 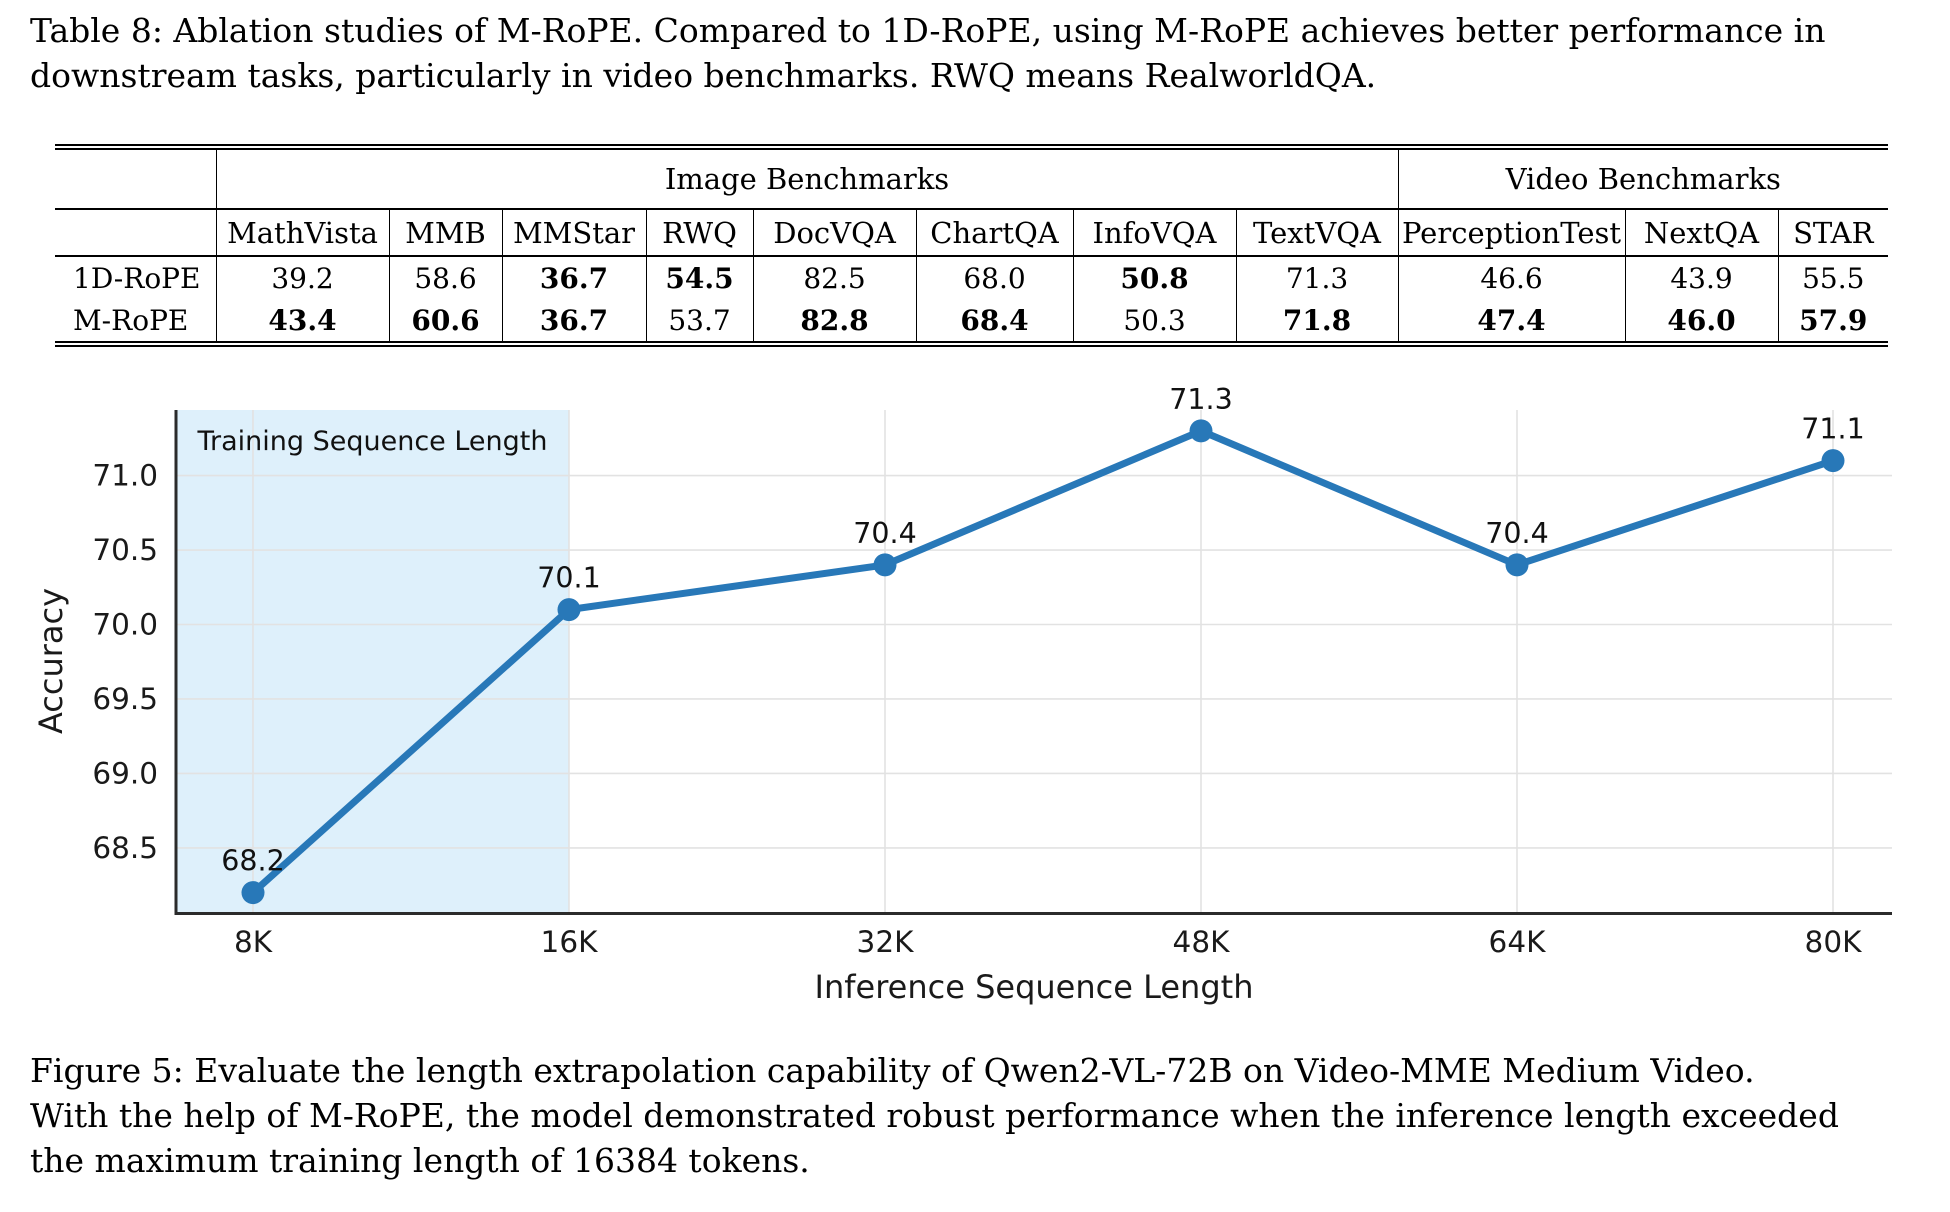 I want to click on column-header-cell: MMStar, so click(x=574, y=233).